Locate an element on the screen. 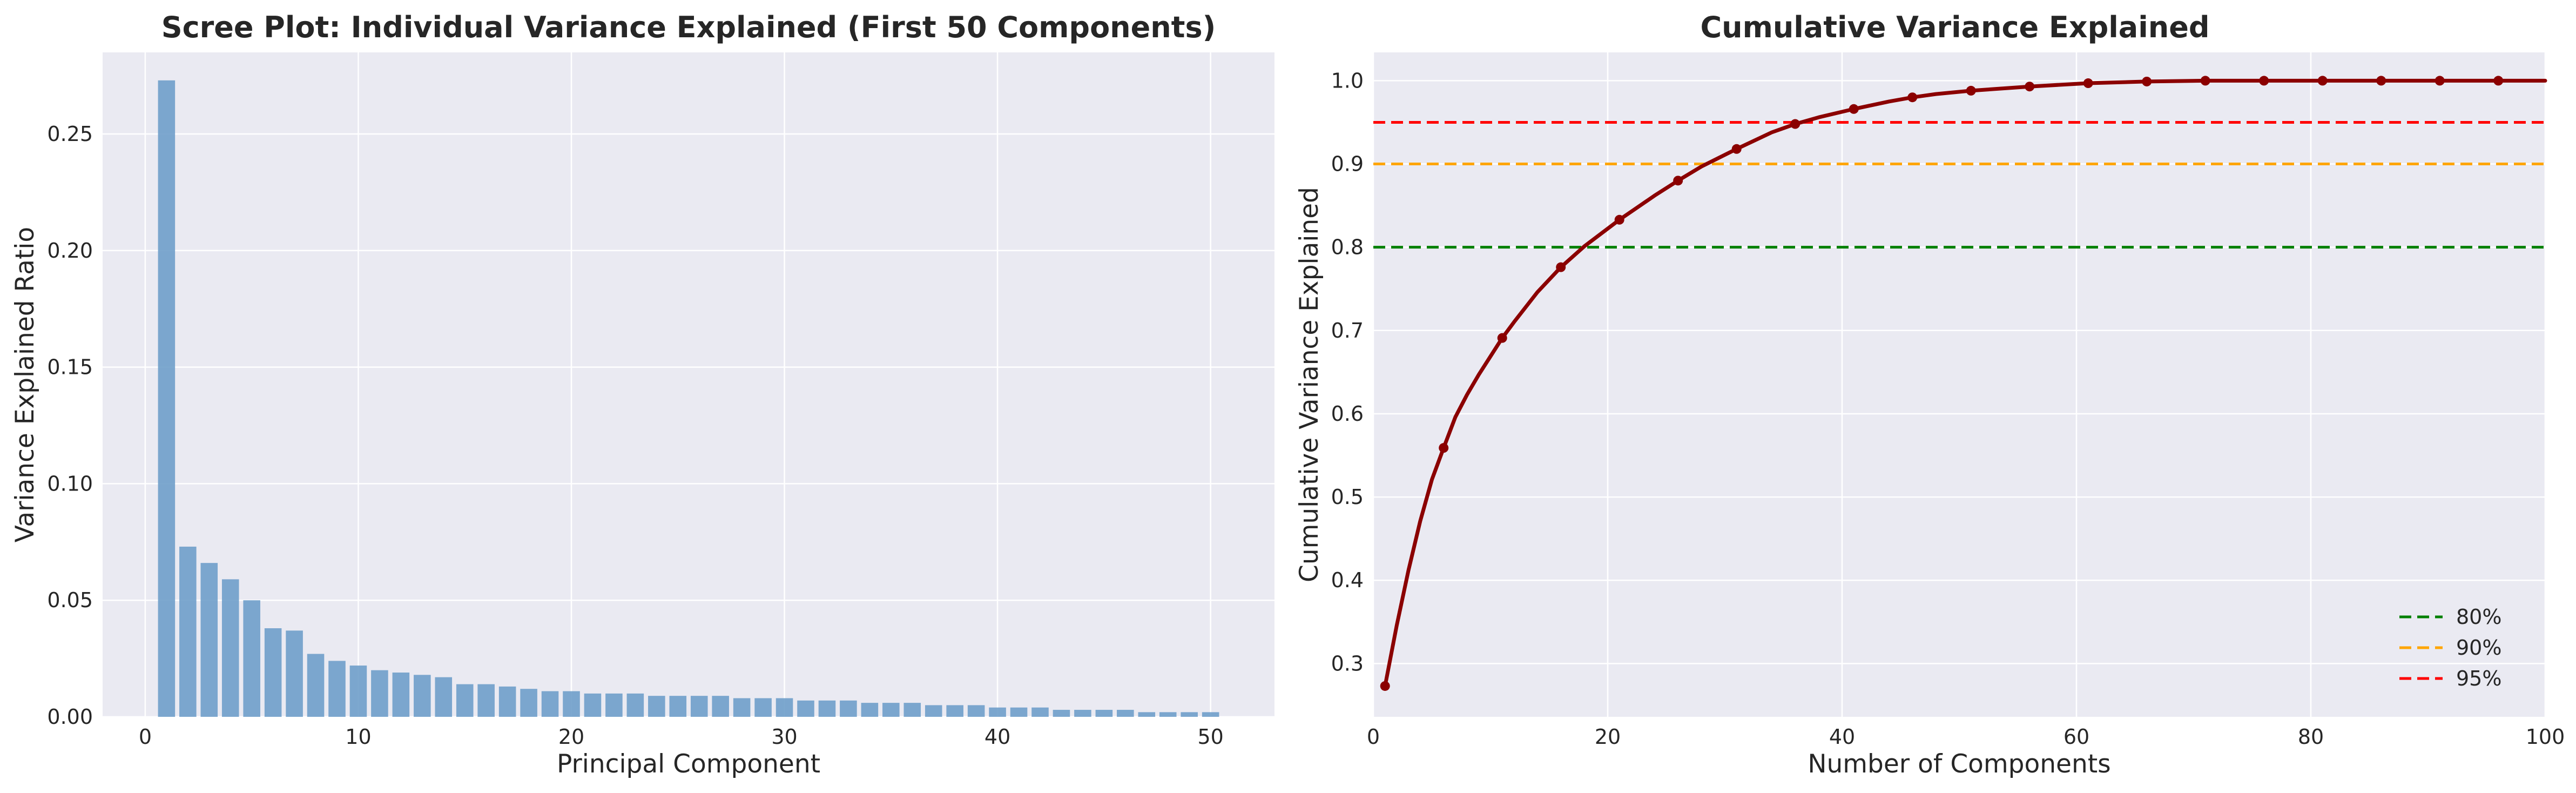  scree-plot-x-axis-label: Principal Component is located at coordinates (688, 764).